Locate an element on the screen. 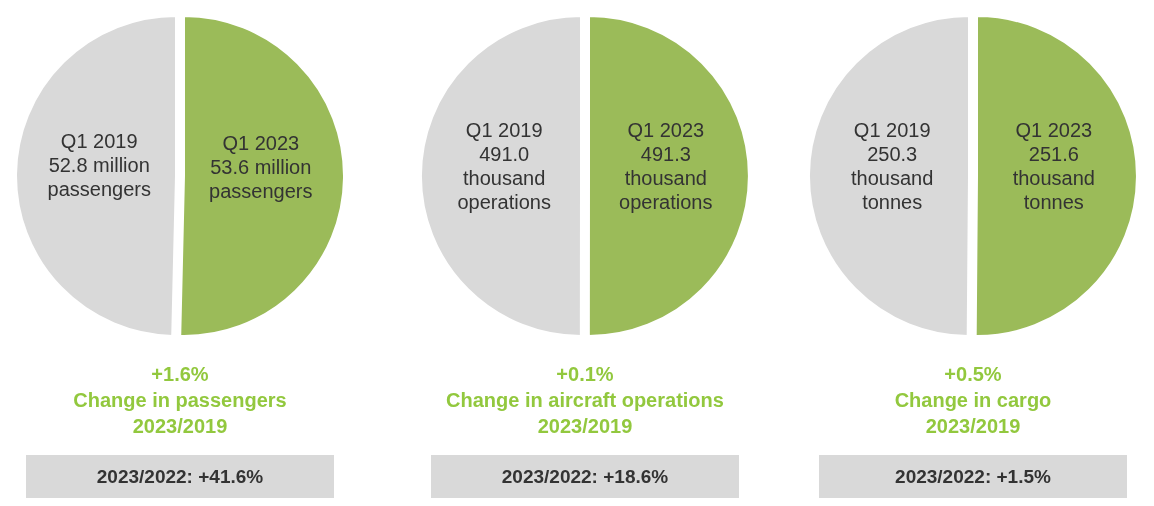  data-label: 250.3 thousand tonnes is located at coordinates (892, 177).